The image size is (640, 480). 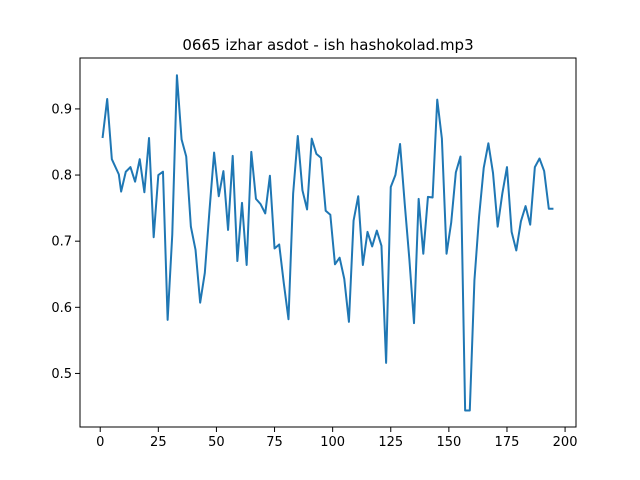 What do you see at coordinates (327, 45) in the screenshot?
I see `chart-title: 0665 izhar asdot - ish hashokolad.mp3` at bounding box center [327, 45].